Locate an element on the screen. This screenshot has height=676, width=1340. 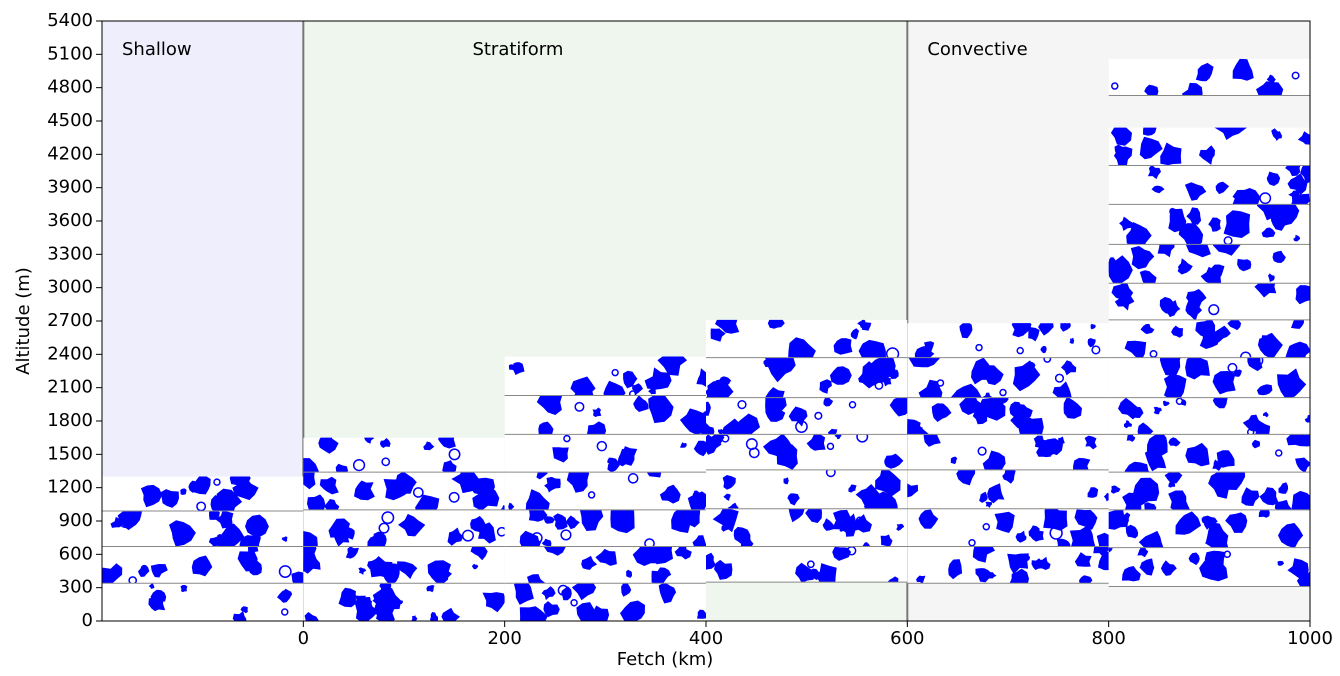
y-tick-label: 4500 is located at coordinates (70, 120).